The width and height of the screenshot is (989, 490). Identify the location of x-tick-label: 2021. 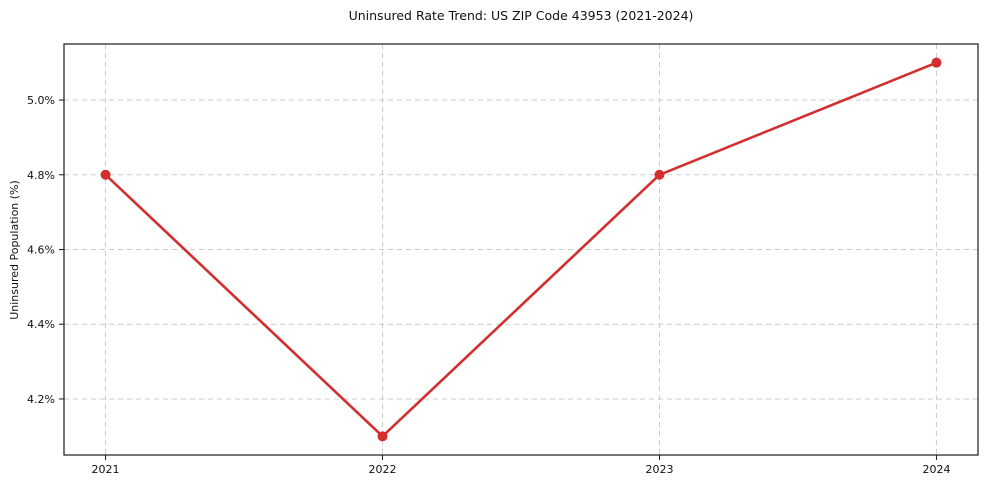
(106, 469).